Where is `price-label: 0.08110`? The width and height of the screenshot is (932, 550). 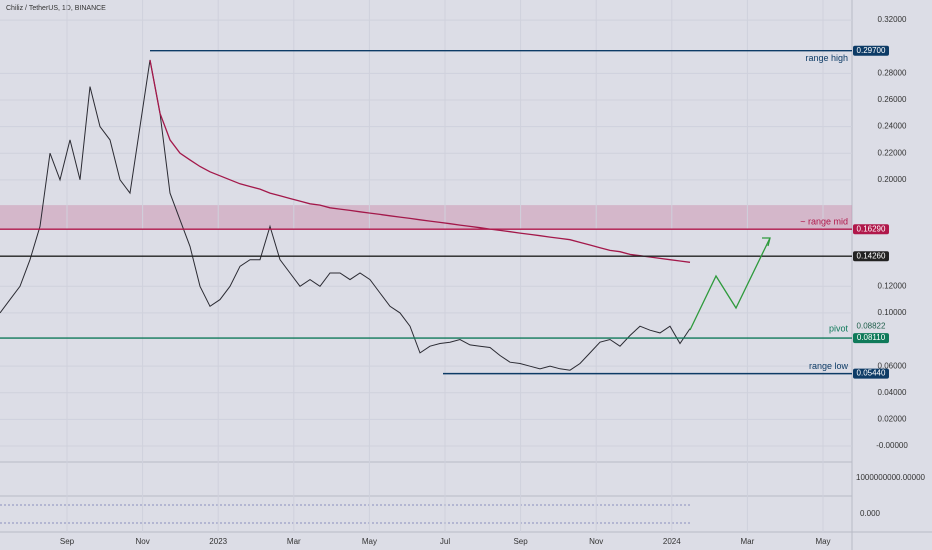
price-label: 0.08110 is located at coordinates (871, 337).